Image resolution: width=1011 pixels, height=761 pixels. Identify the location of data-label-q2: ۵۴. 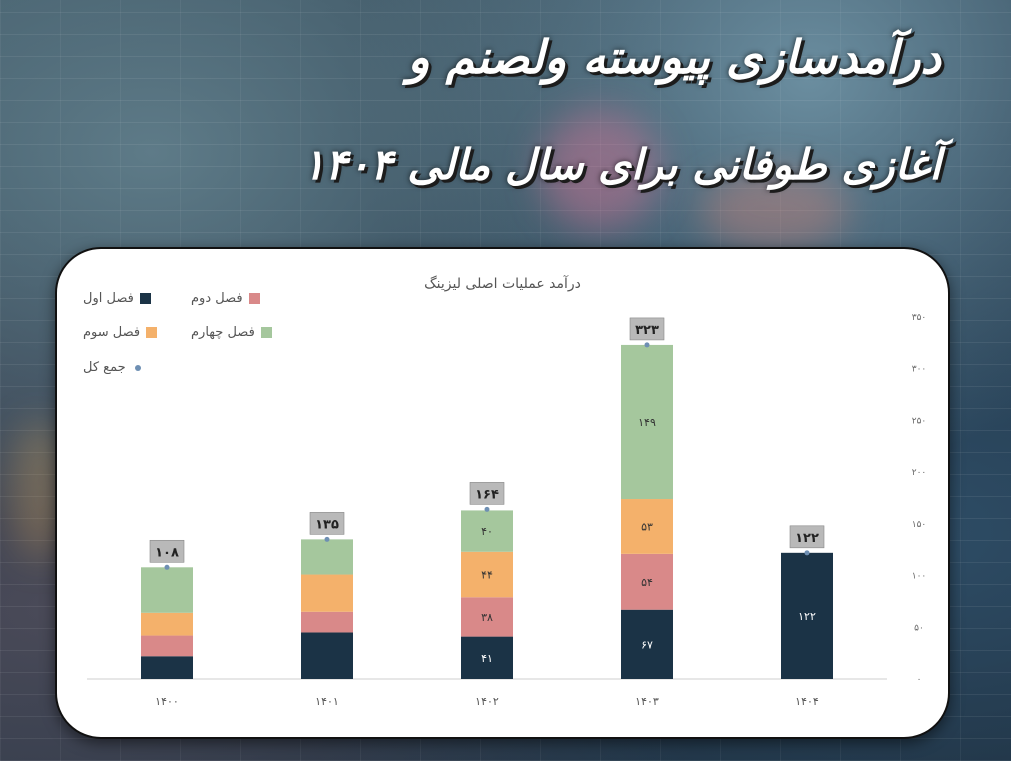
(647, 582).